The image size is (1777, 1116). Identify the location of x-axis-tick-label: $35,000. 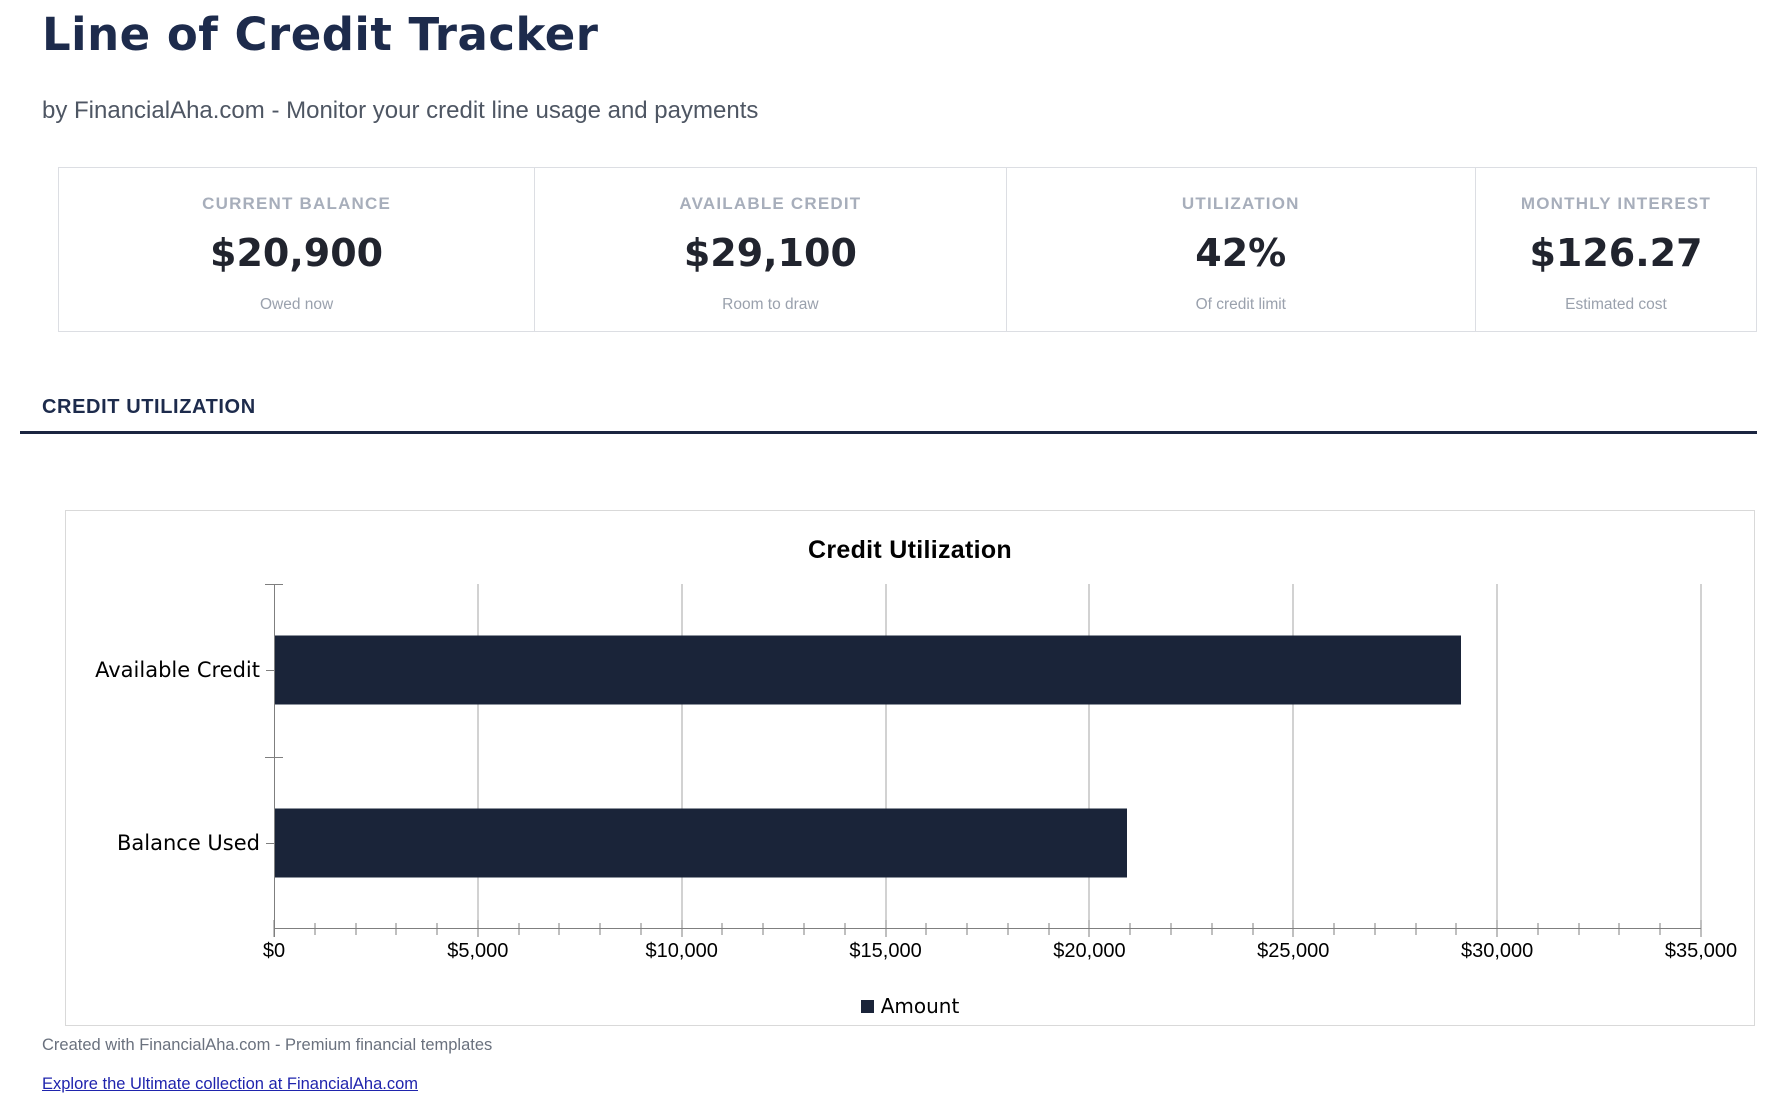
(1701, 951).